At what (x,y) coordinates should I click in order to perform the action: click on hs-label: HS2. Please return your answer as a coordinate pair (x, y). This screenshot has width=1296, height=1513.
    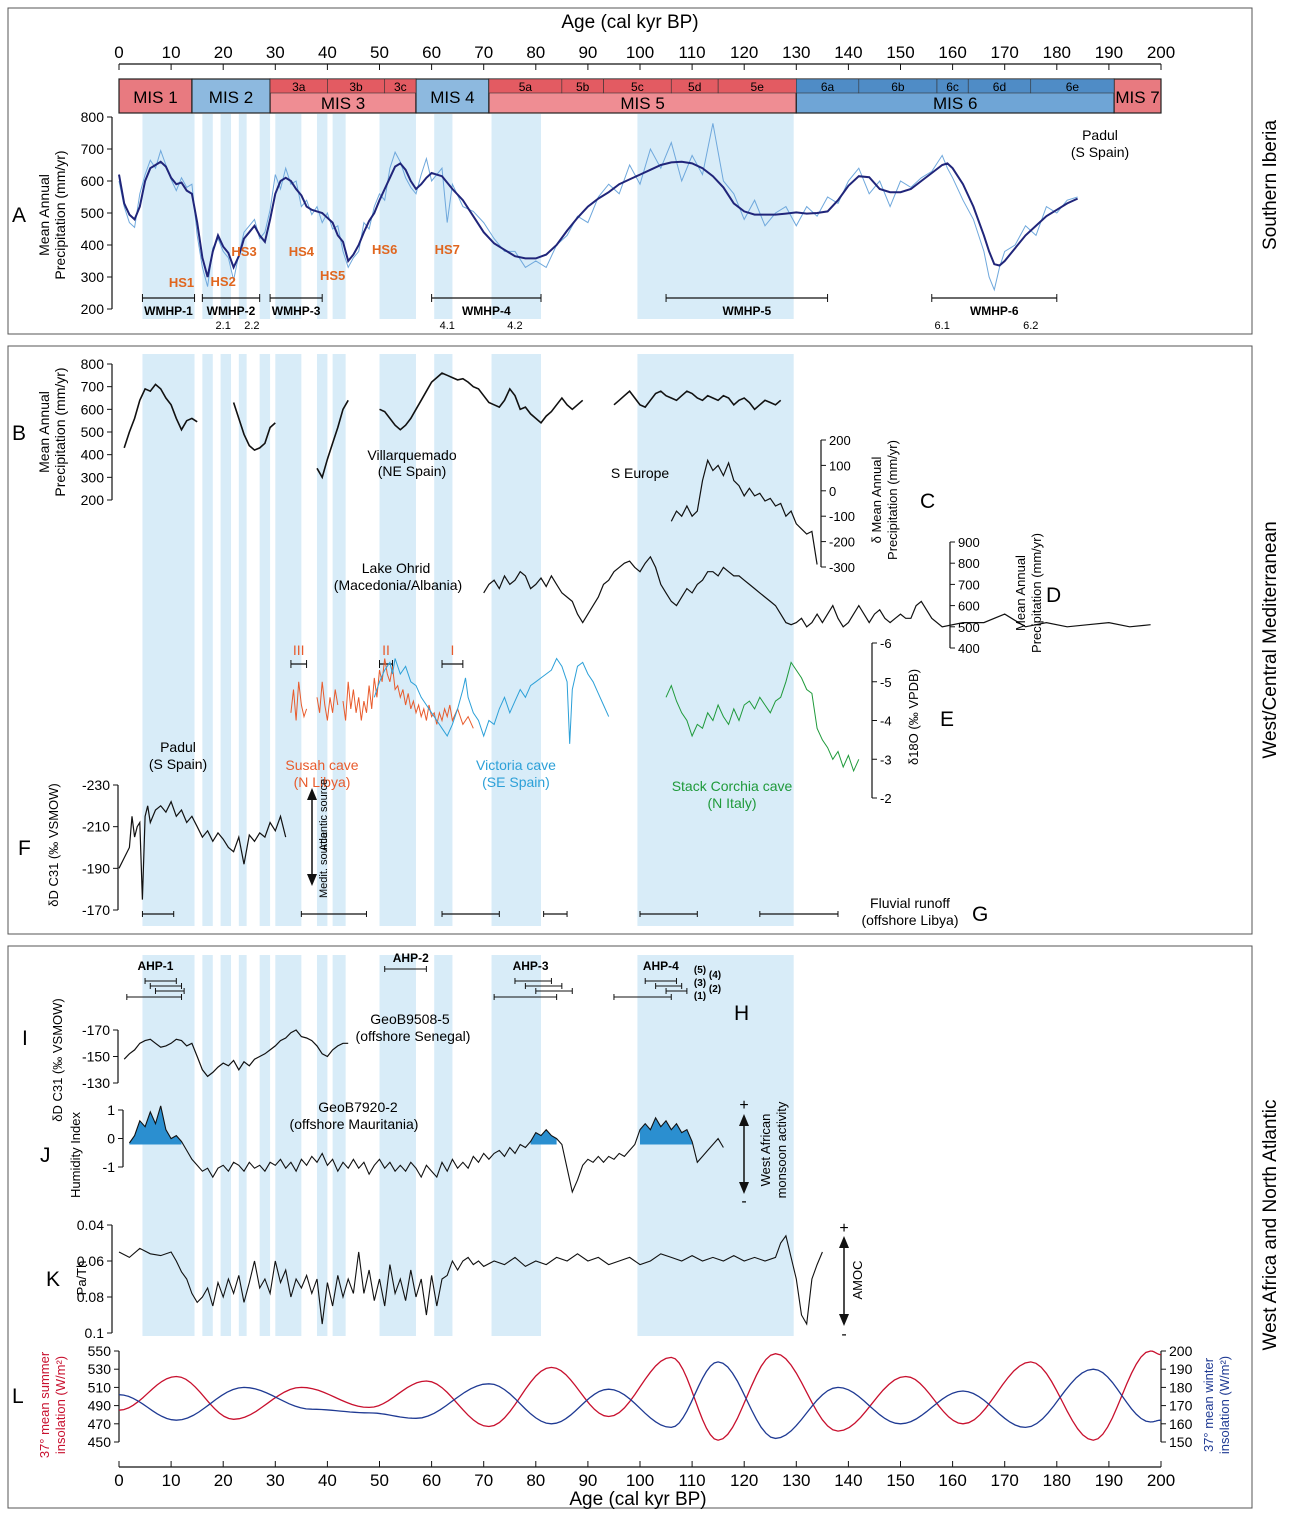
    Looking at the image, I should click on (223, 281).